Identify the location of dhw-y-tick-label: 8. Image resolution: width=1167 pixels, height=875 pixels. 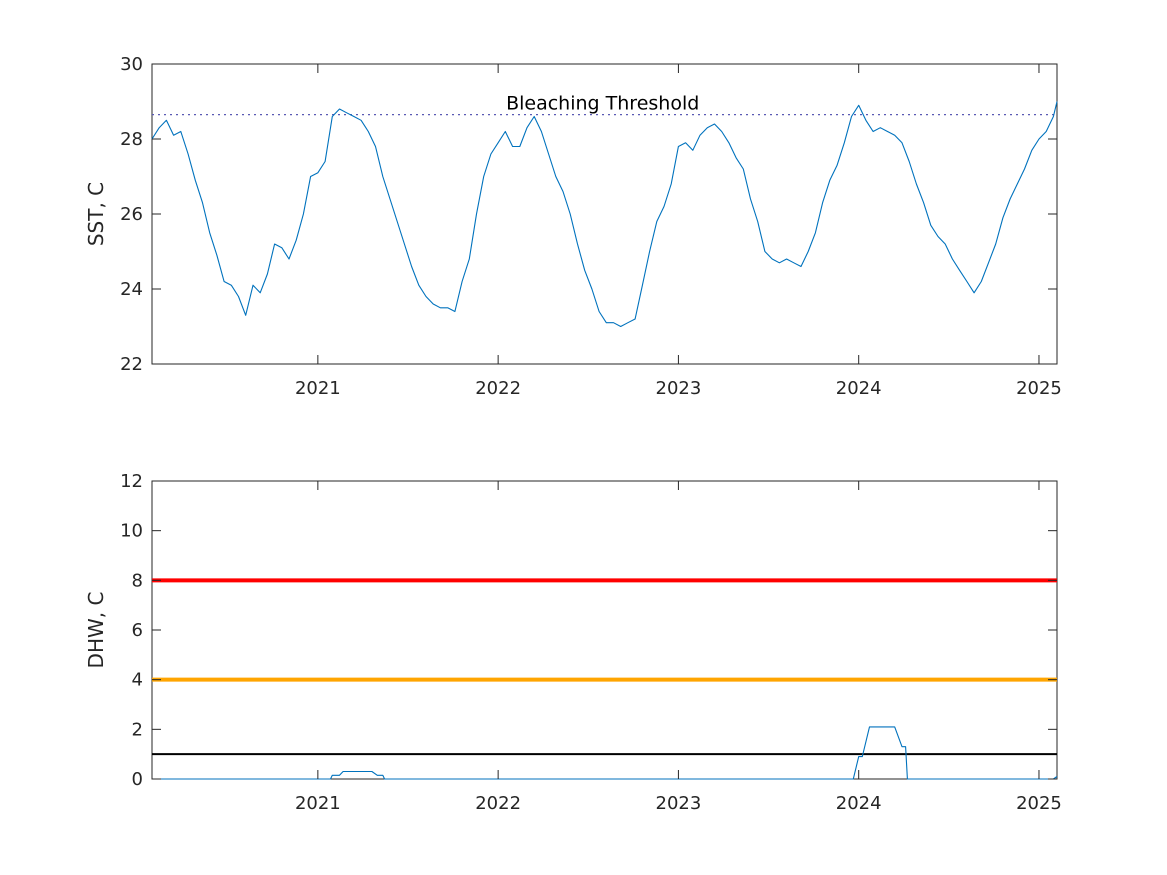
(137, 580).